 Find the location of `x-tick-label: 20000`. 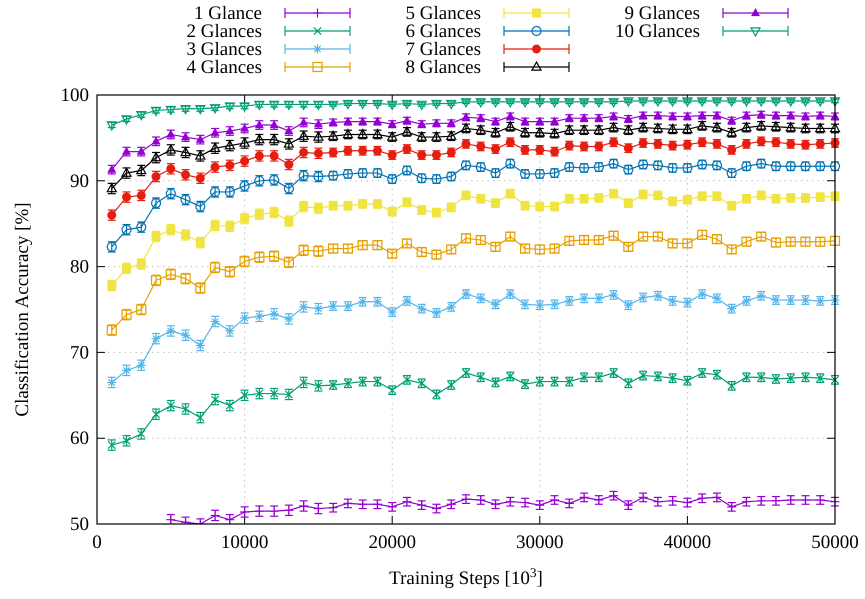

x-tick-label: 20000 is located at coordinates (392, 542).